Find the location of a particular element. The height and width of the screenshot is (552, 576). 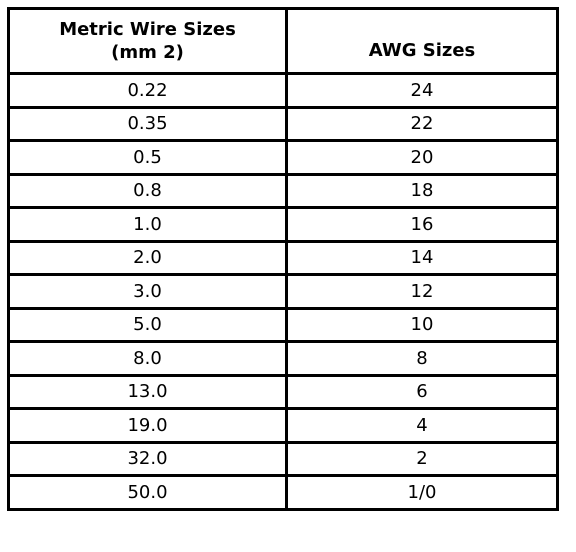

table-row: 32.0 2 is located at coordinates (283, 458).